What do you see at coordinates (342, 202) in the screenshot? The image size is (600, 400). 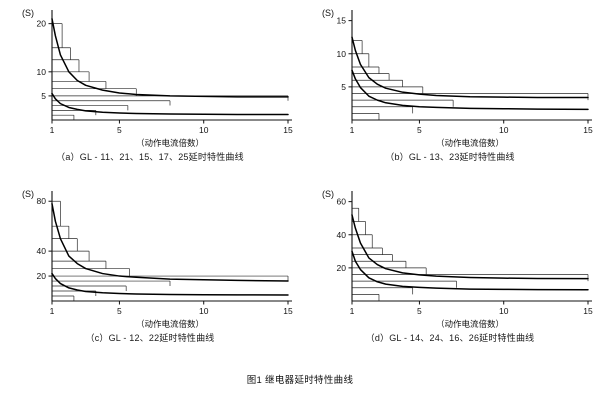 I see `svg-text: 60` at bounding box center [342, 202].